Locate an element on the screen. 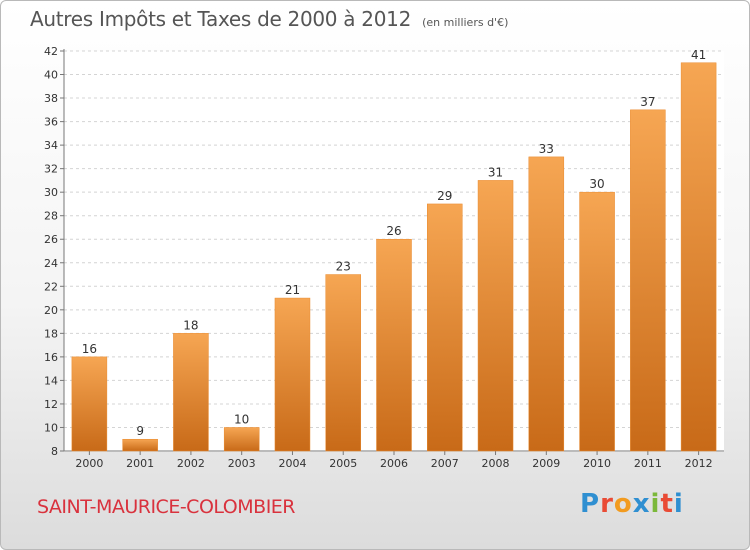 The image size is (750, 550). y-tick-label: 8 is located at coordinates (54, 451).